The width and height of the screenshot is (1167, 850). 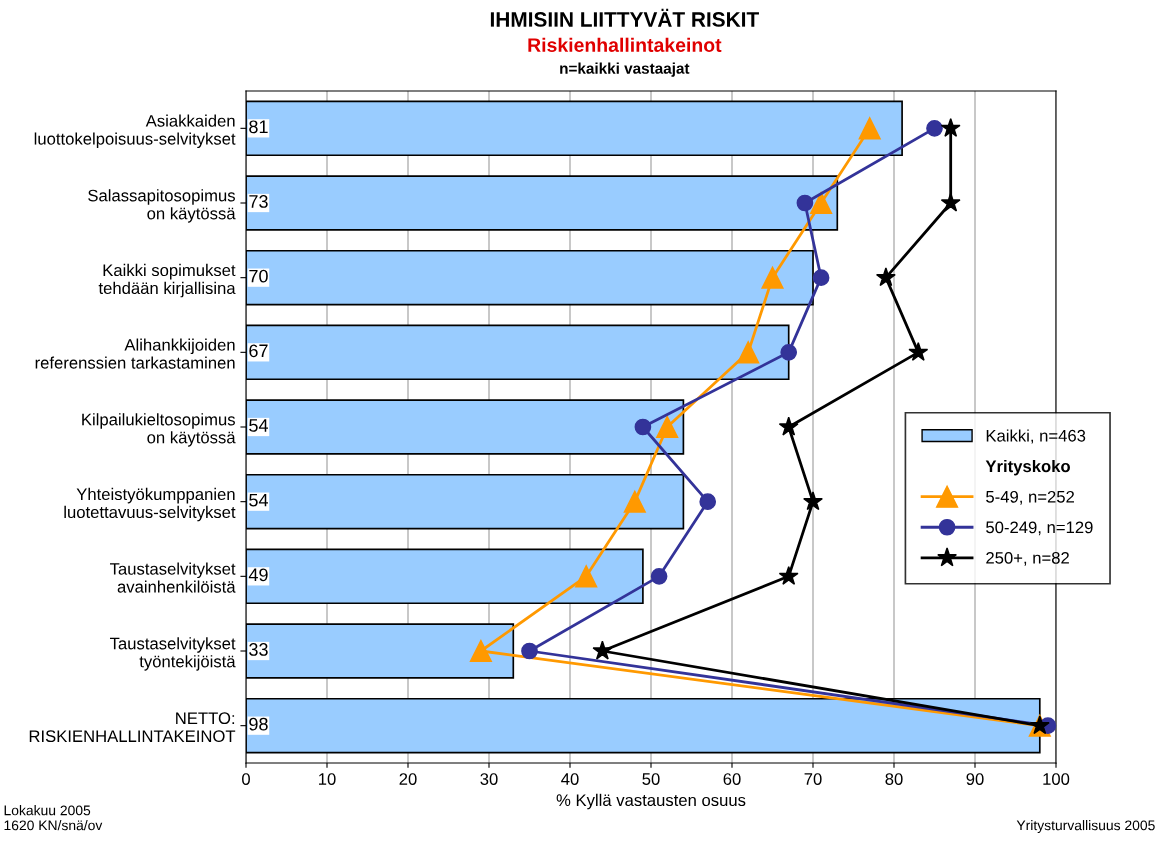 I want to click on data-label: 33, so click(x=258, y=649).